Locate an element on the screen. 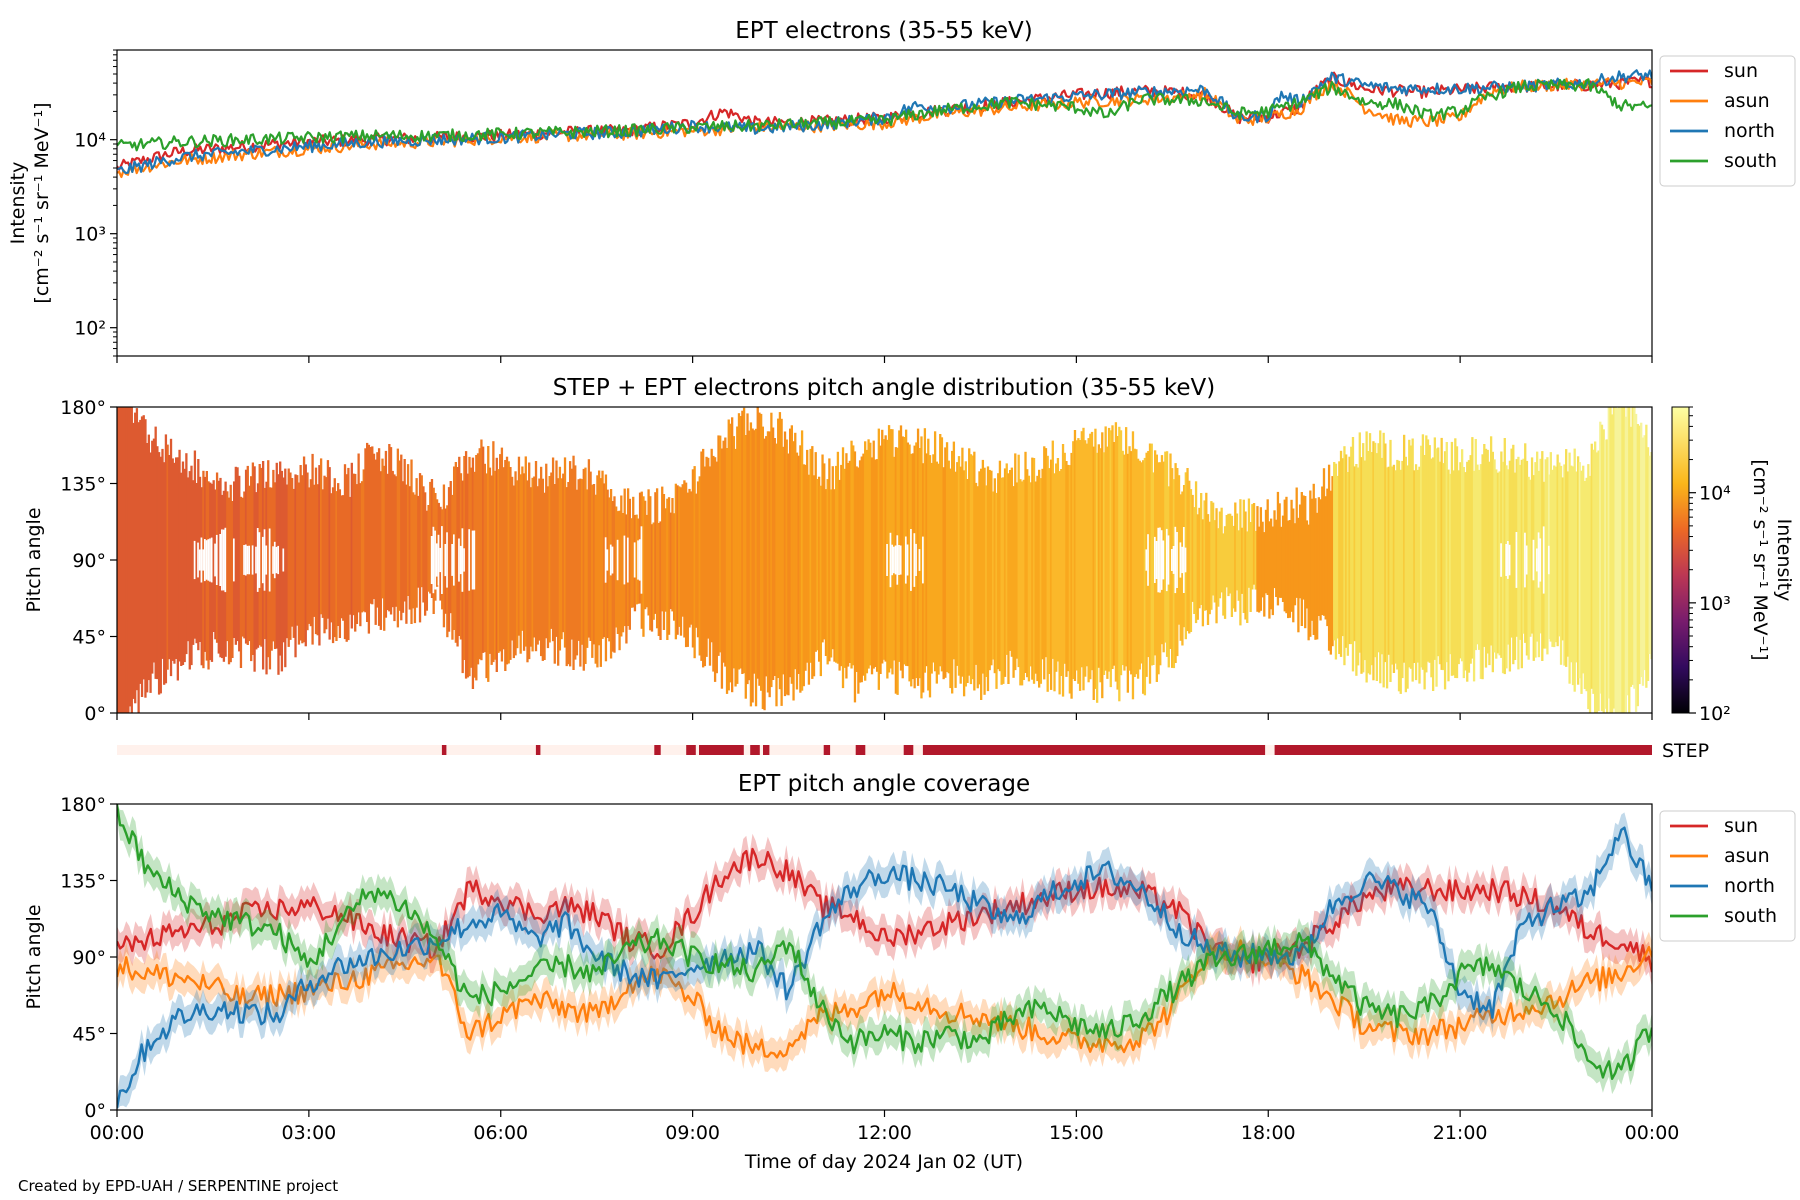  intensity-line-north is located at coordinates (884, 122).